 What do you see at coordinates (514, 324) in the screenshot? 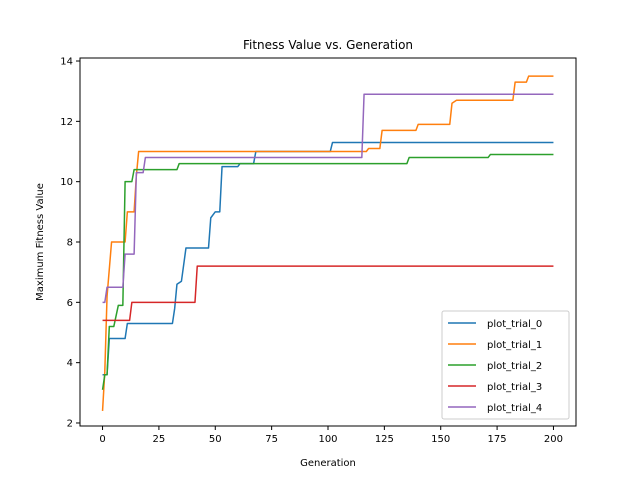
I see `legend-label: plot_trial_0` at bounding box center [514, 324].